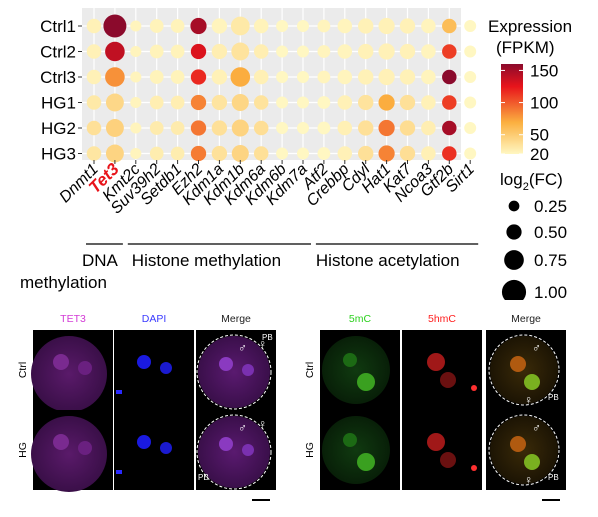 The height and width of the screenshot is (517, 598). What do you see at coordinates (530, 26) in the screenshot?
I see `color-legend-title-1: Expression` at bounding box center [530, 26].